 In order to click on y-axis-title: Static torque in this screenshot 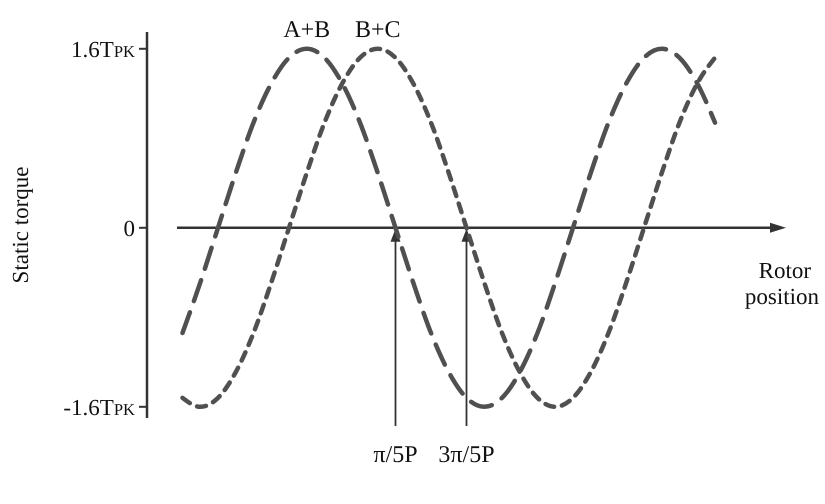, I will do `click(20, 225)`.